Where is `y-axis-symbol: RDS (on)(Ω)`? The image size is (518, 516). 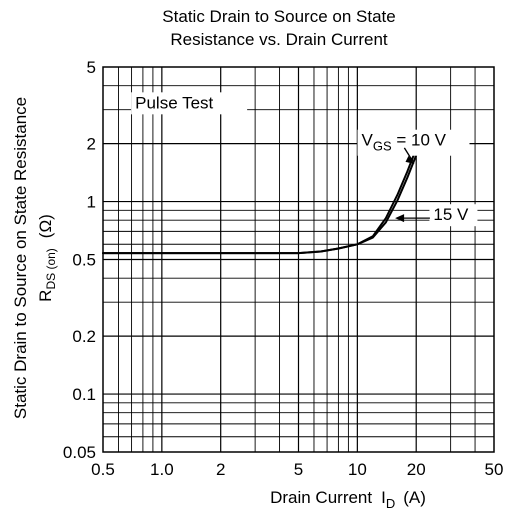
y-axis-symbol: RDS (on)(Ω) is located at coordinates (47, 258).